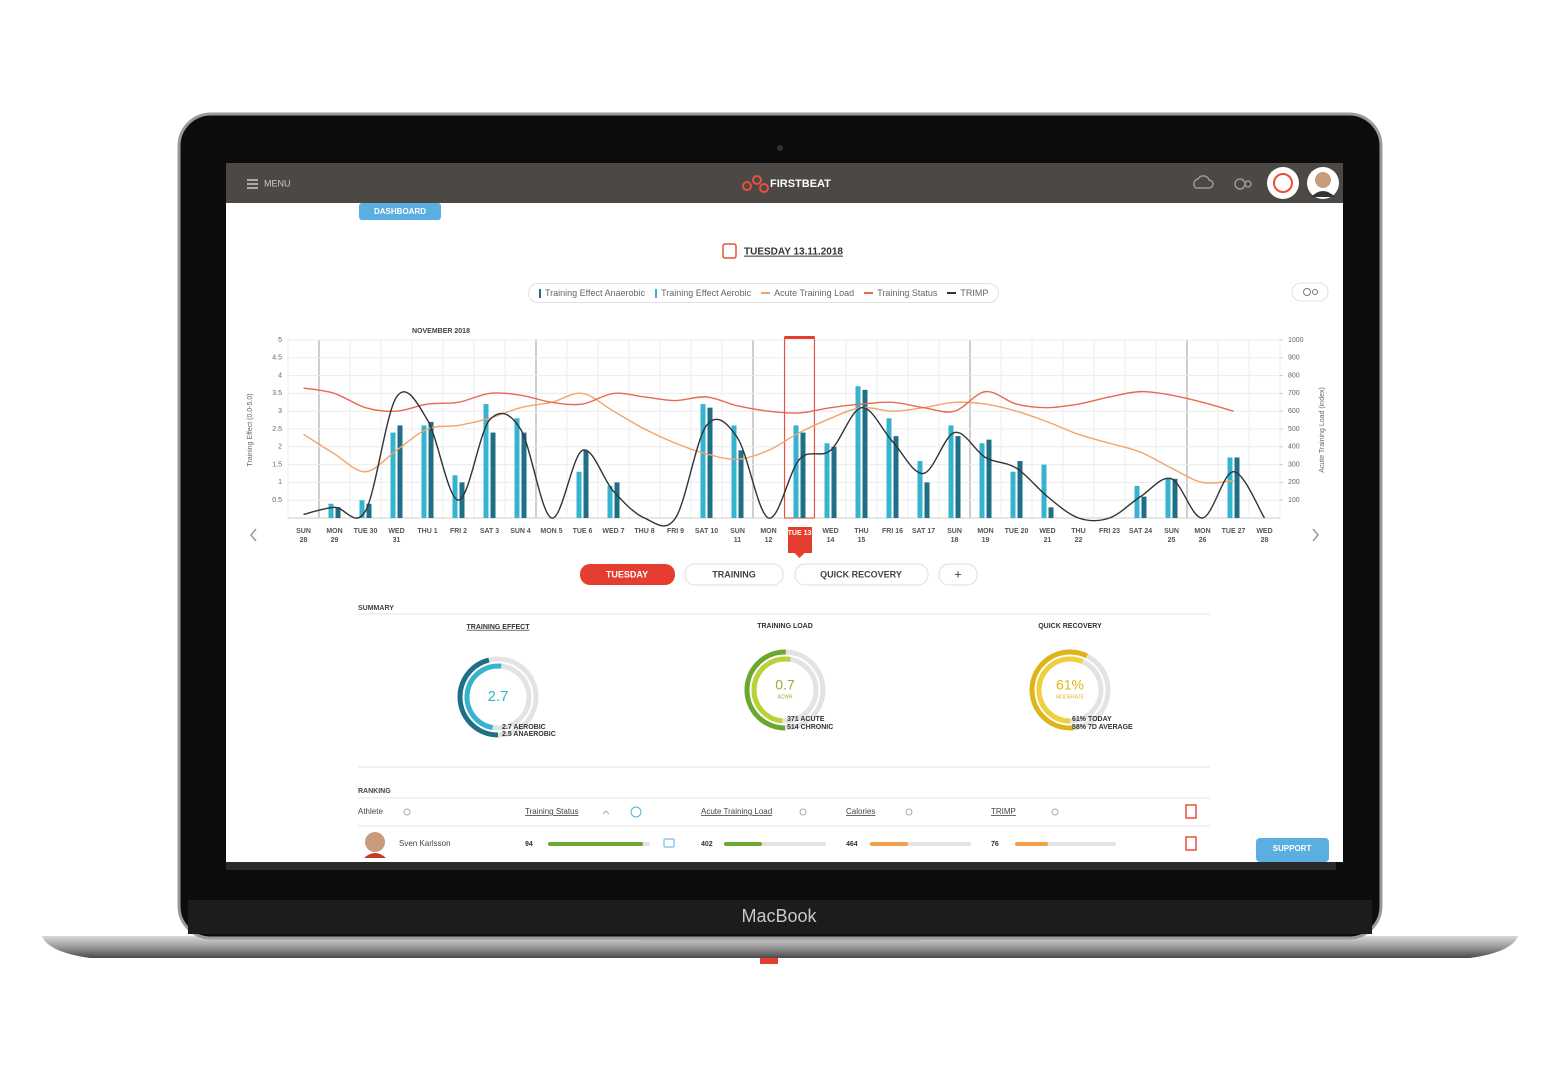  What do you see at coordinates (769, 961) in the screenshot?
I see `base-led` at bounding box center [769, 961].